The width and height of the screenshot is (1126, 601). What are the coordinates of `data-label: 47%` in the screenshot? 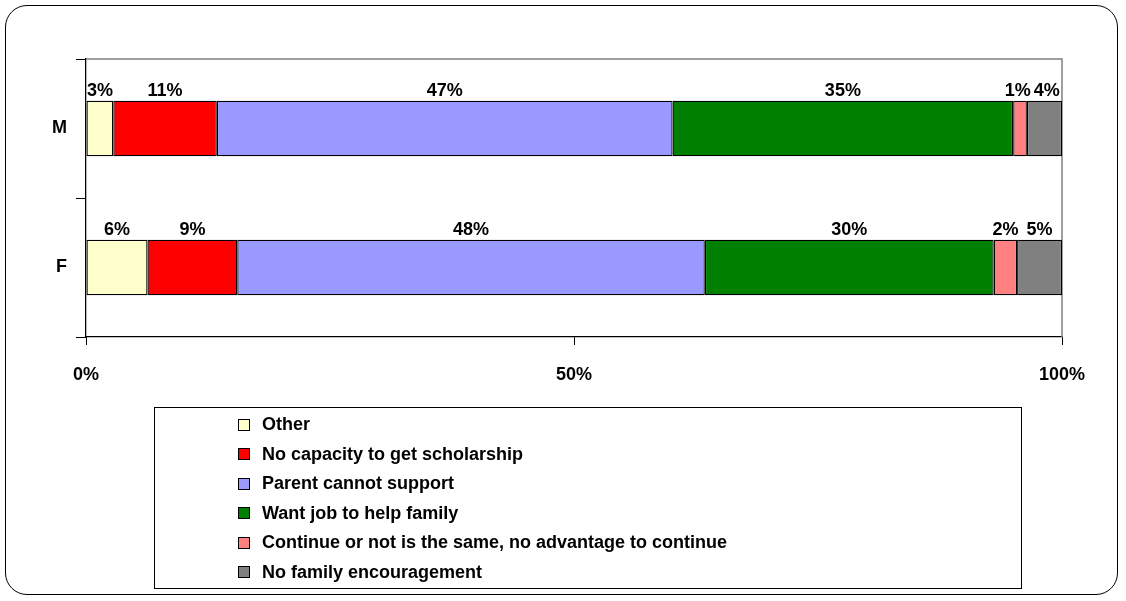 It's located at (444, 89).